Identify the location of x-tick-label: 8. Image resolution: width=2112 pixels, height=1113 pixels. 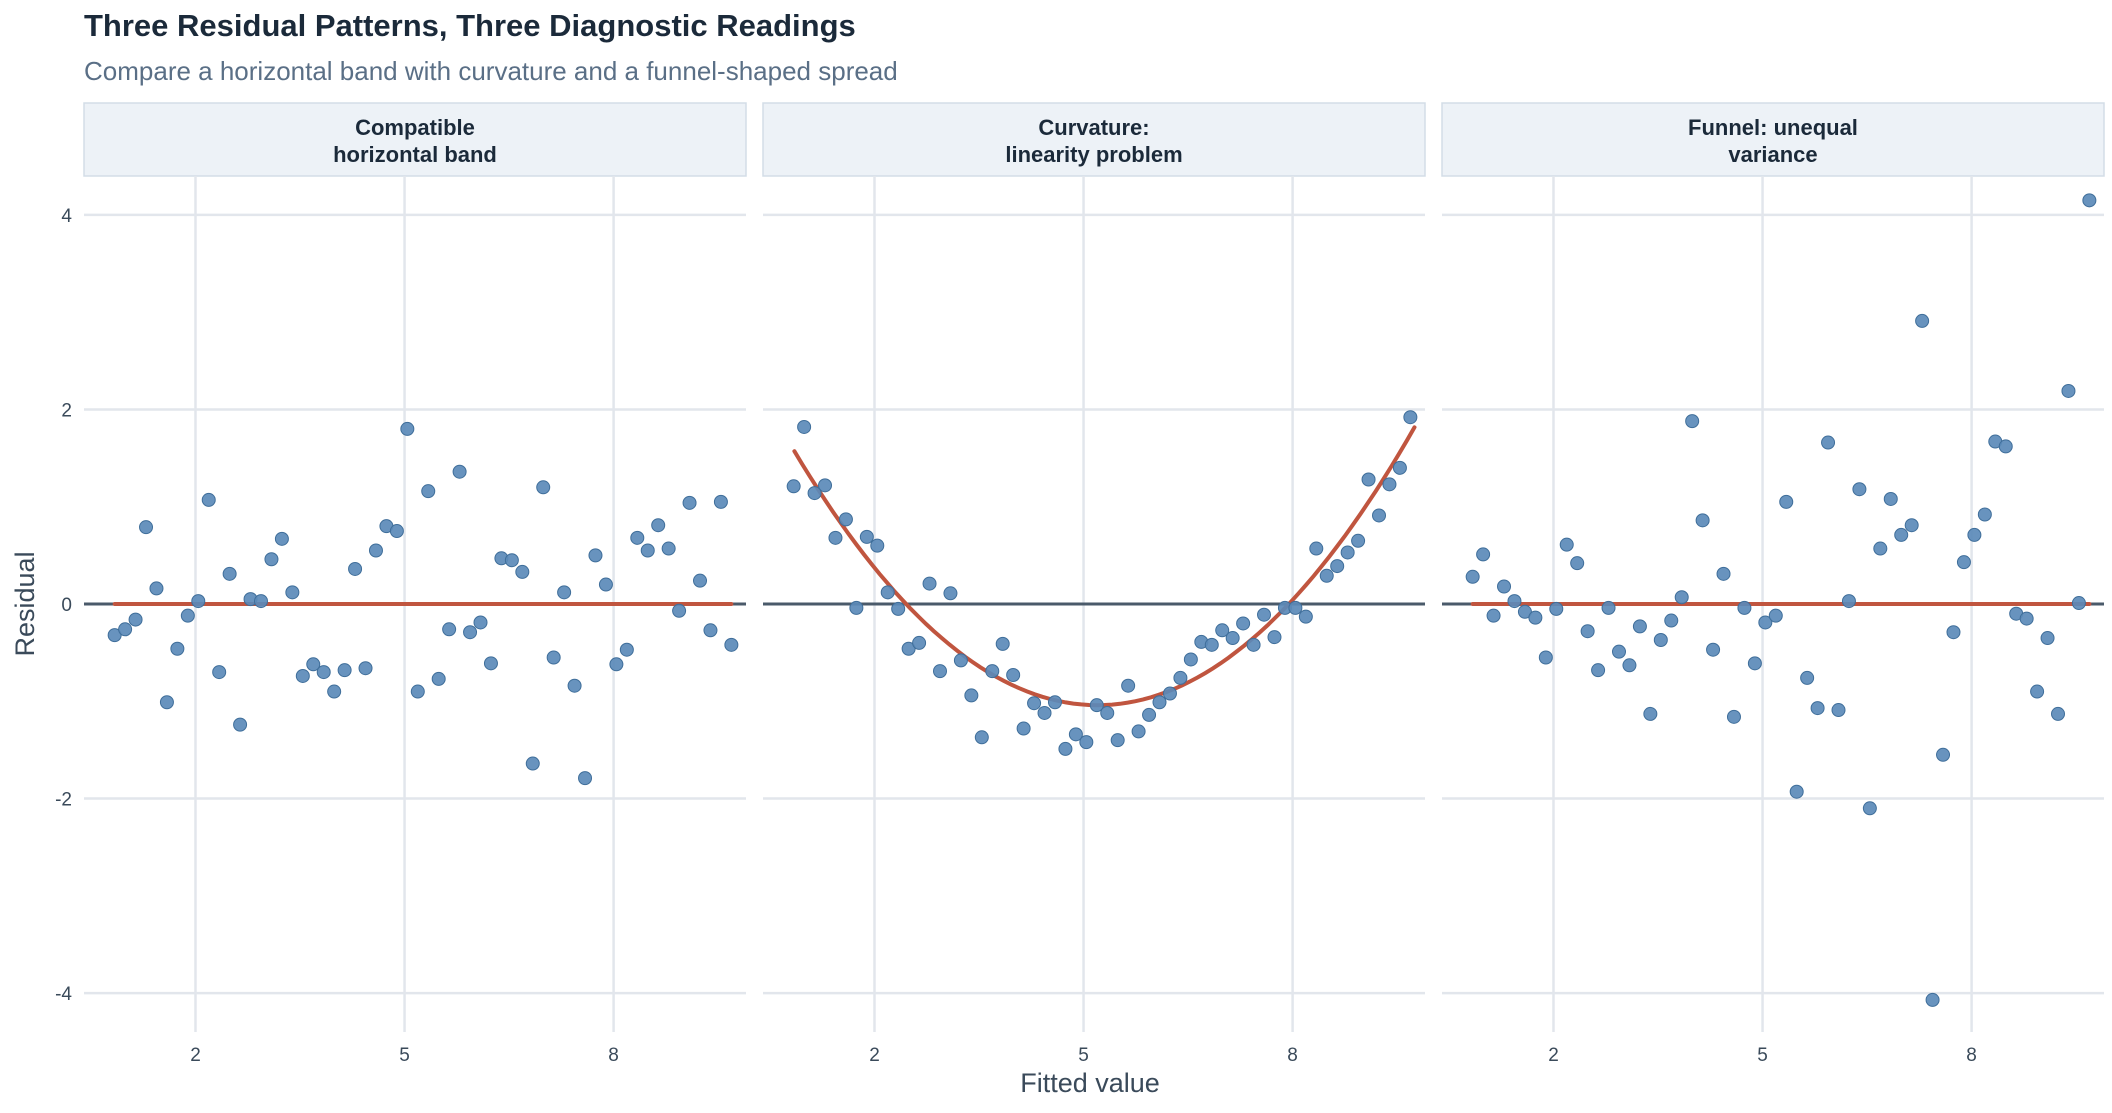
(1292, 1055).